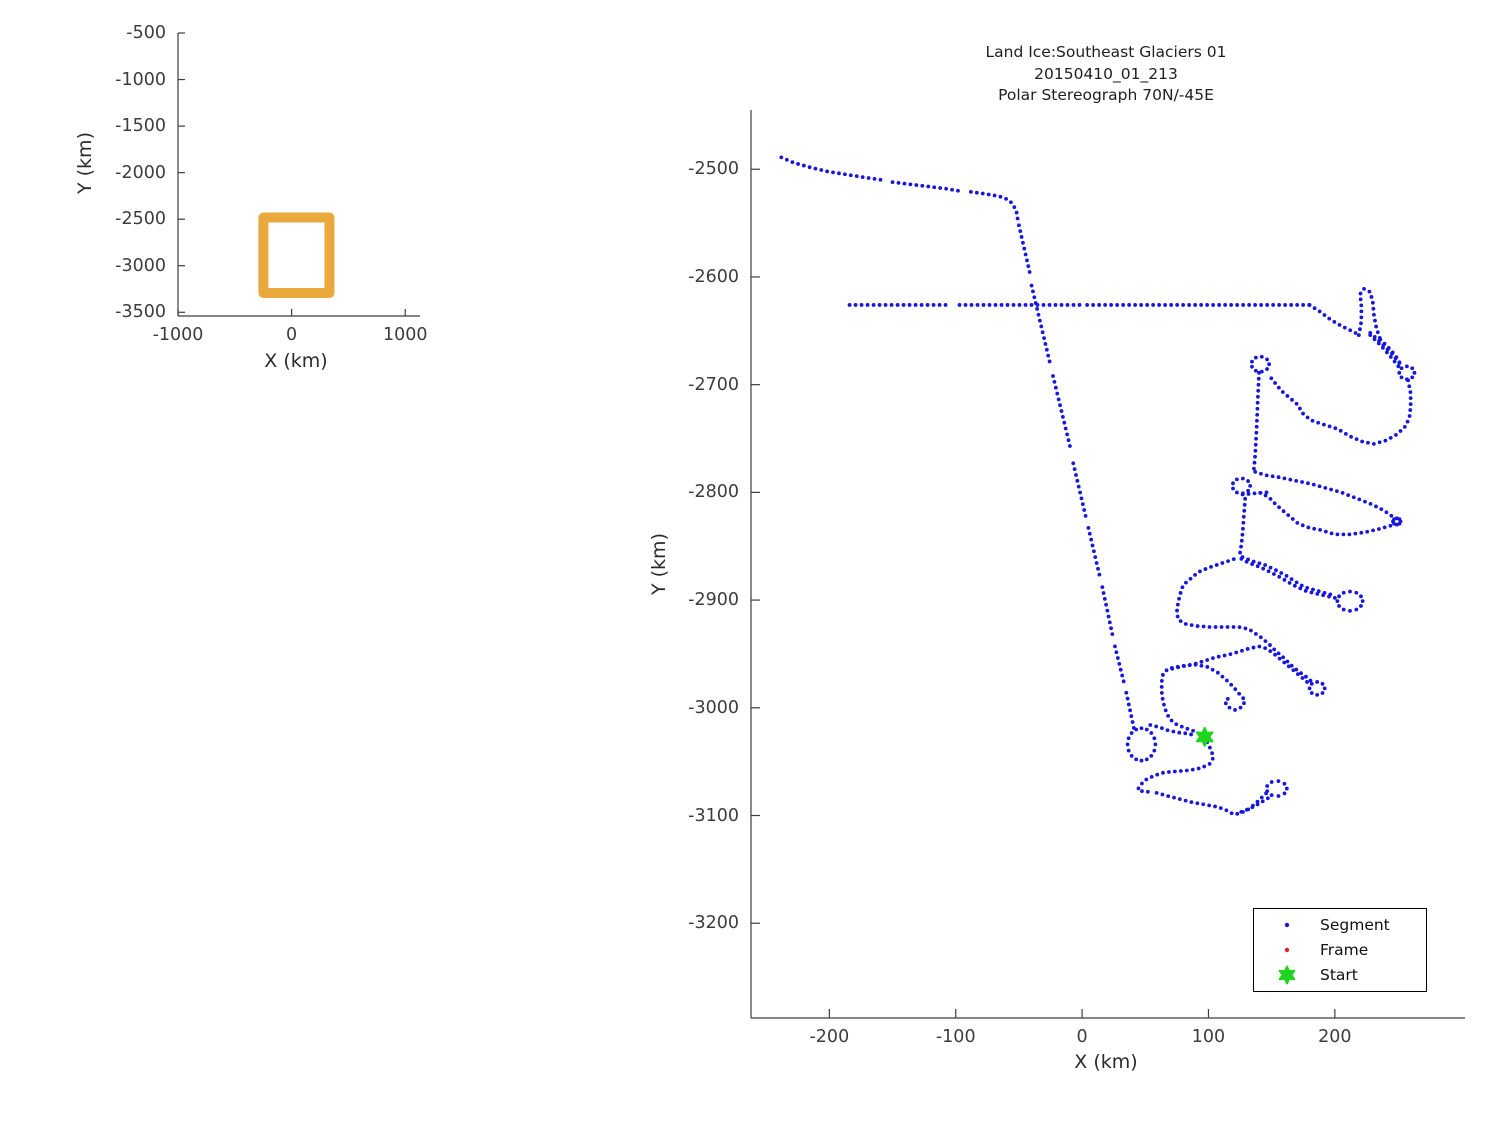 The height and width of the screenshot is (1125, 1500). What do you see at coordinates (146, 33) in the screenshot?
I see `overview-y-tick-label: -500` at bounding box center [146, 33].